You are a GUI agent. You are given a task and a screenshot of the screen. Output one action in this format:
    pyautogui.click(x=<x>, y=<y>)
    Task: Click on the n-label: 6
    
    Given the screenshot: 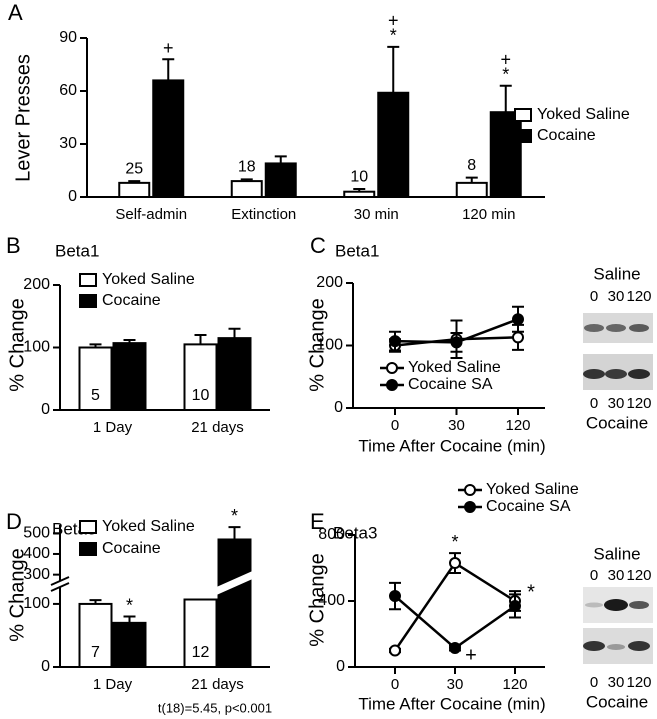 What is the action you would take?
    pyautogui.click(x=129, y=652)
    